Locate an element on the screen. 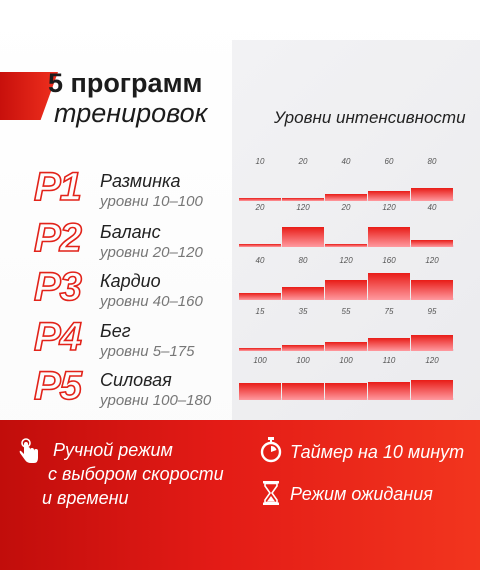  intensity-row-p1: 10 20 40 60 80 is located at coordinates (346, 179).